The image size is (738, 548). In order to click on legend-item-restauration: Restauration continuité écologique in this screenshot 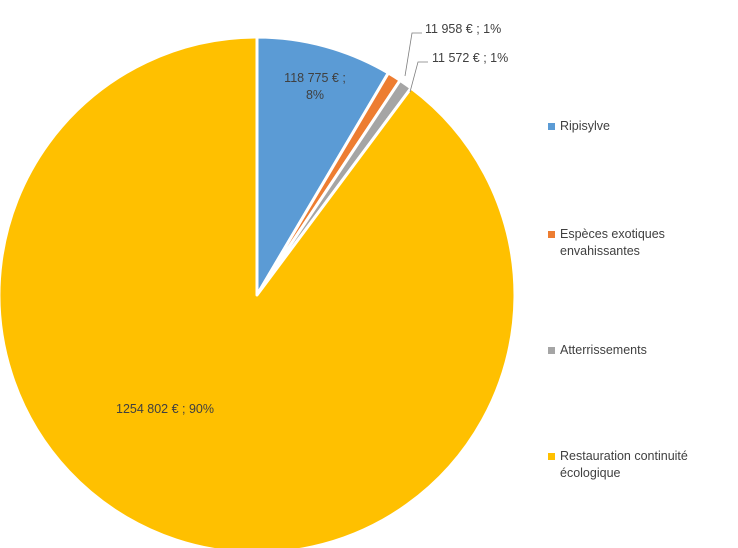, I will do `click(638, 465)`.